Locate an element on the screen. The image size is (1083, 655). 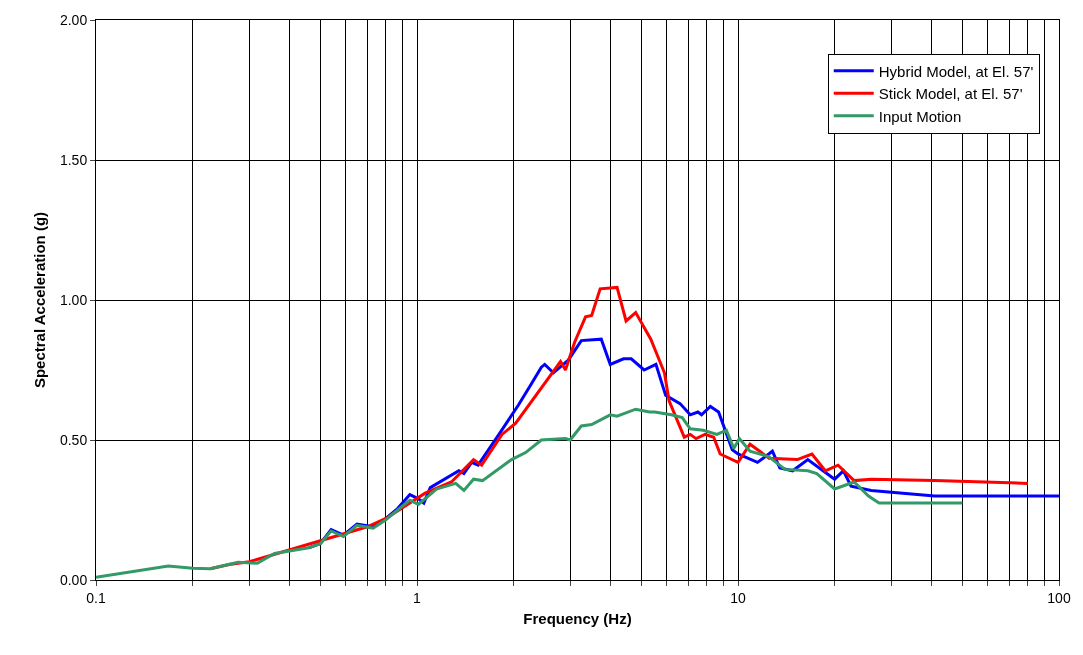
legend-label: Input Motion is located at coordinates (920, 116).